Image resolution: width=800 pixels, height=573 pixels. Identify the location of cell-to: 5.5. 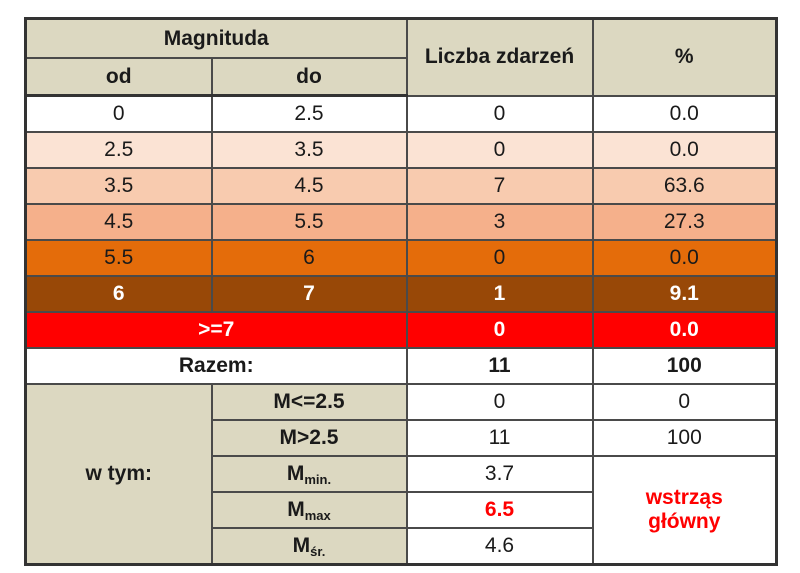
(309, 222).